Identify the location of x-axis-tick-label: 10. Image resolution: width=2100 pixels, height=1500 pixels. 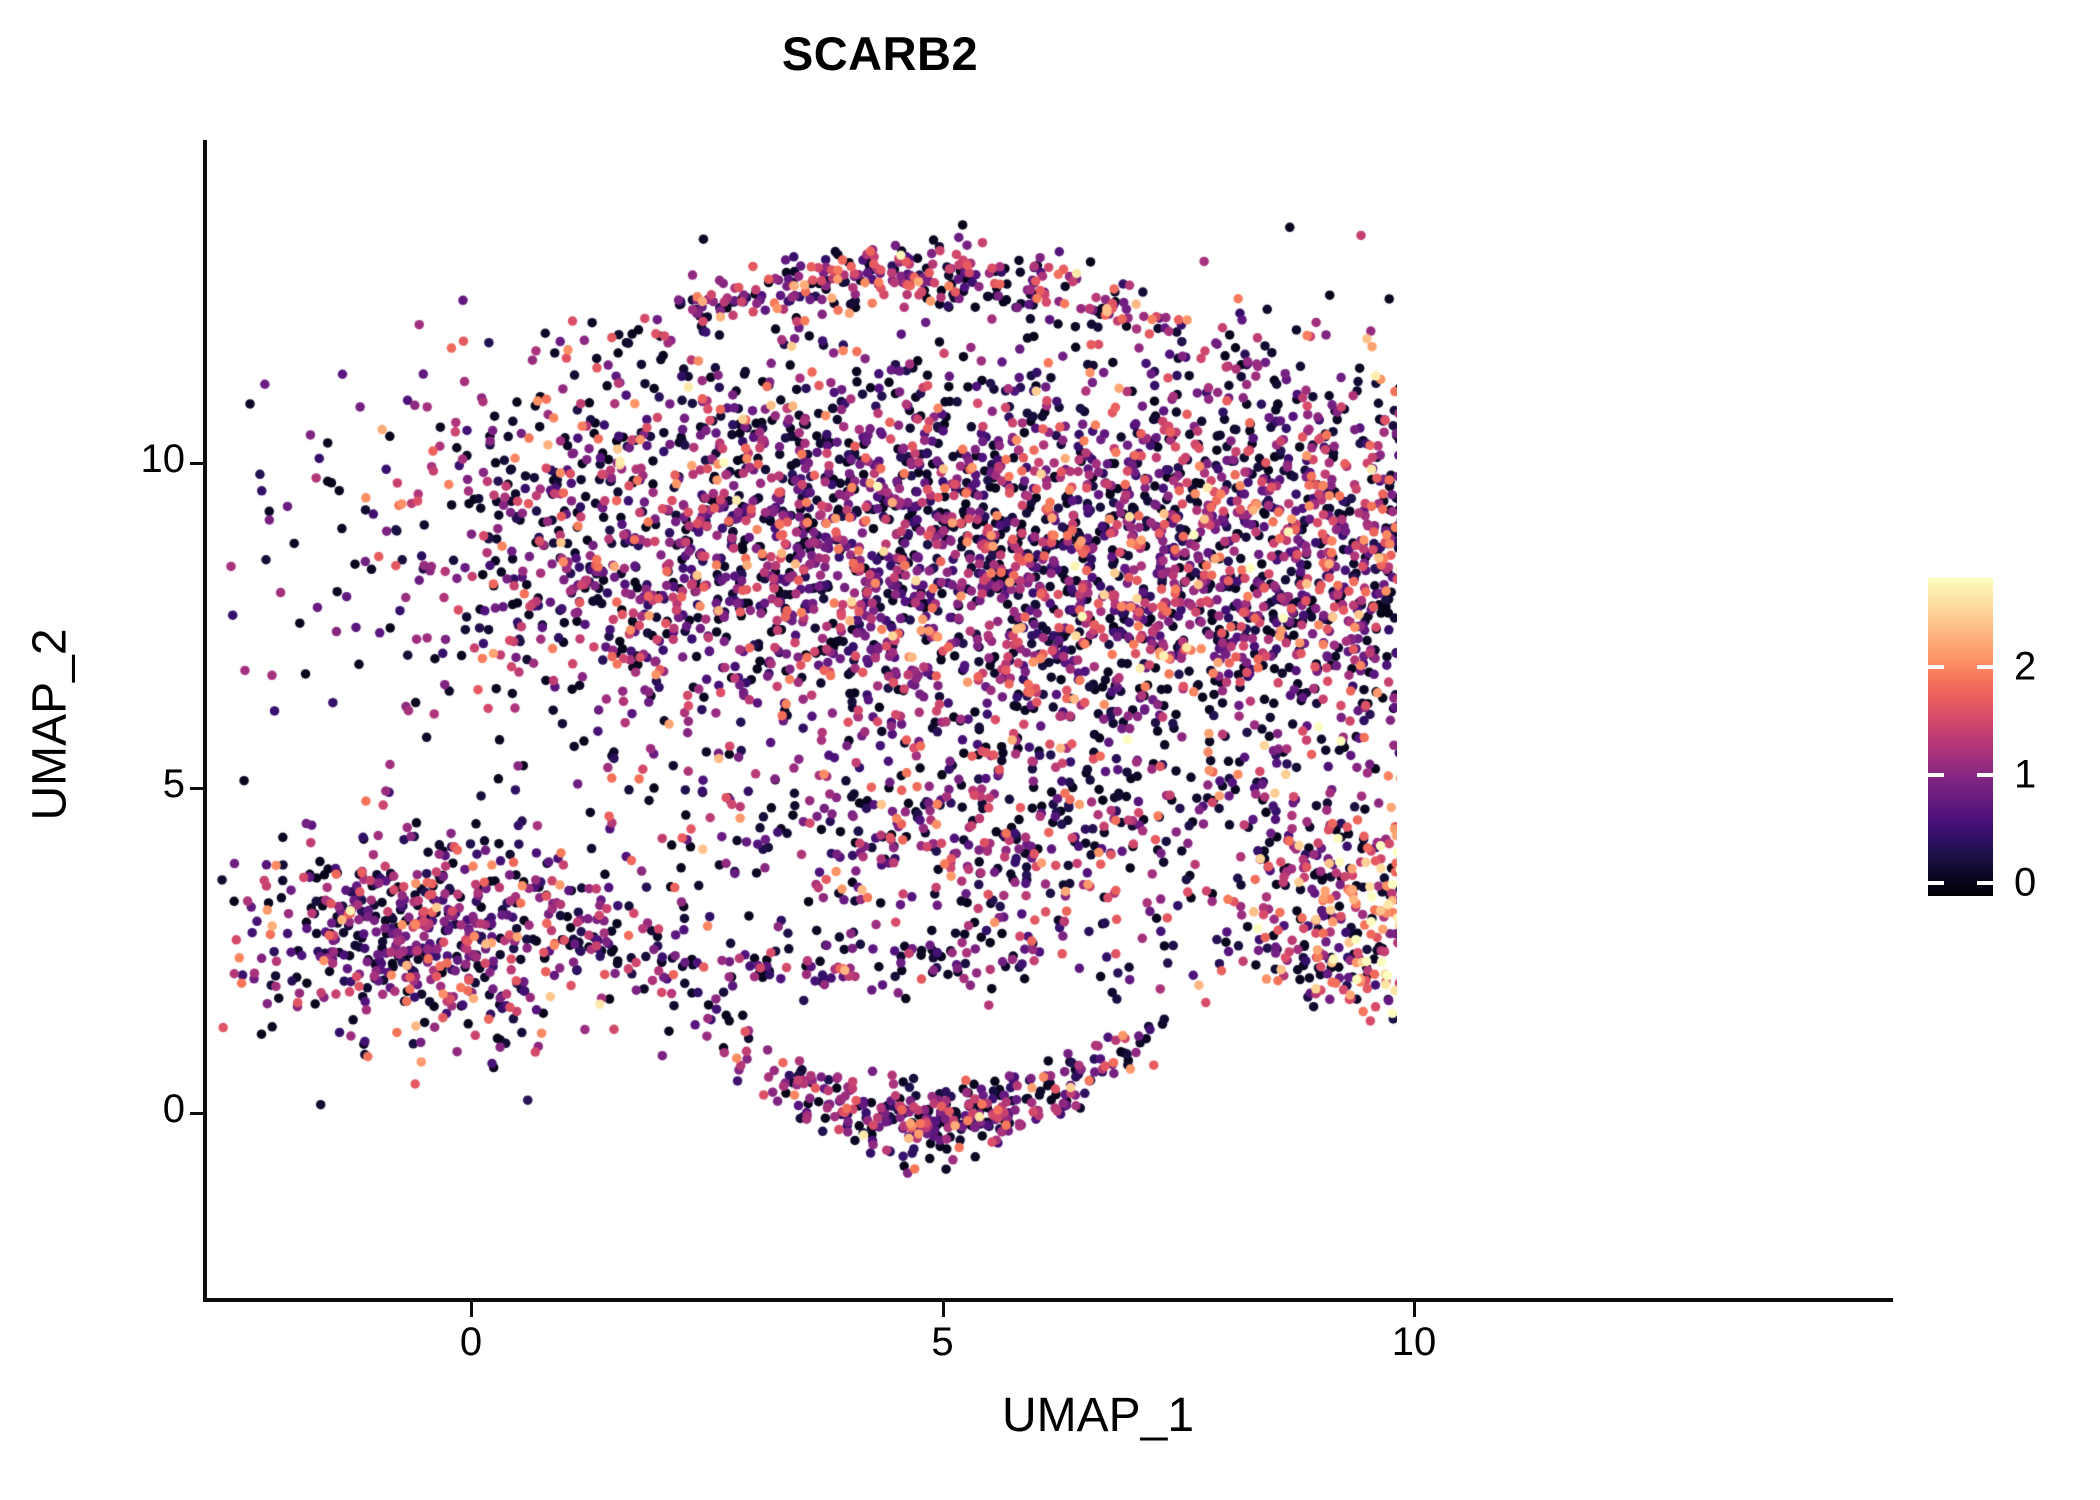
(1414, 1342).